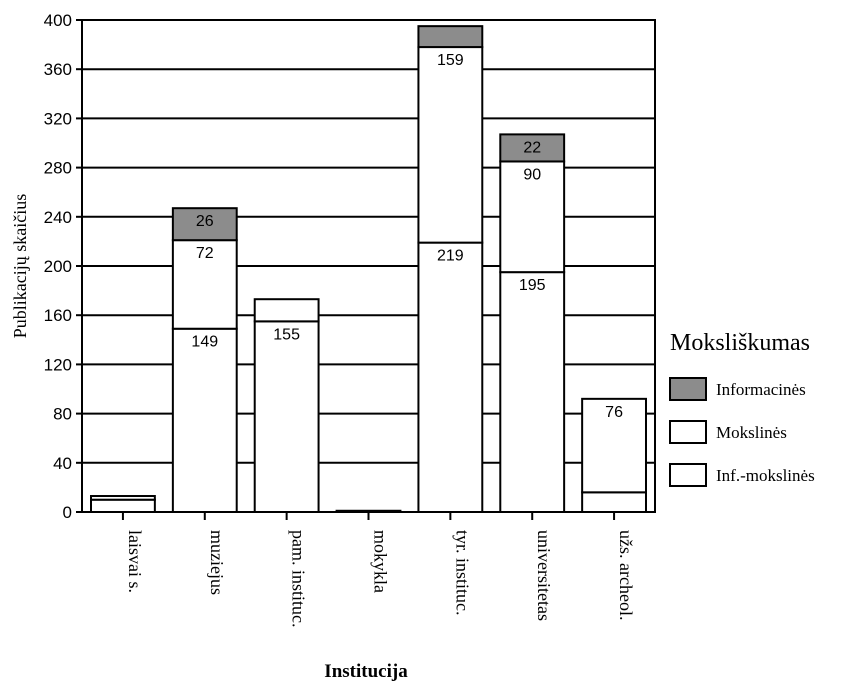 Image resolution: width=858 pixels, height=684 pixels. Describe the element at coordinates (462, 573) in the screenshot. I see `x-tick-label-5: tyr. instituc.` at that location.